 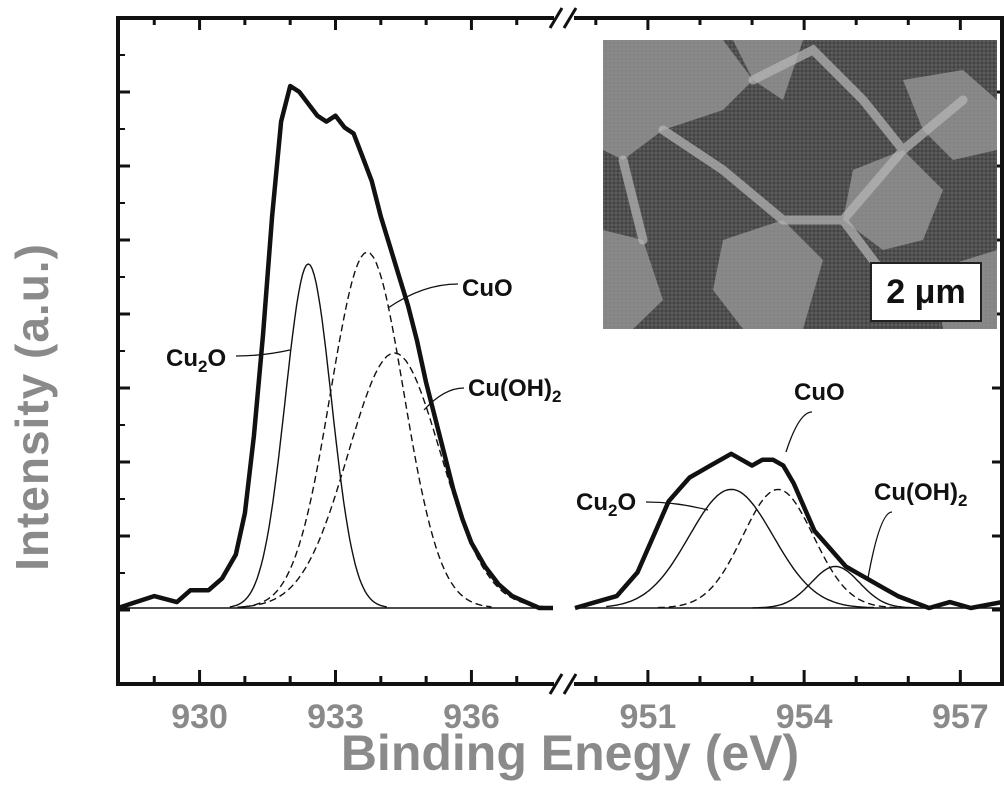 What do you see at coordinates (335, 717) in the screenshot?
I see `x-tick-label: 933` at bounding box center [335, 717].